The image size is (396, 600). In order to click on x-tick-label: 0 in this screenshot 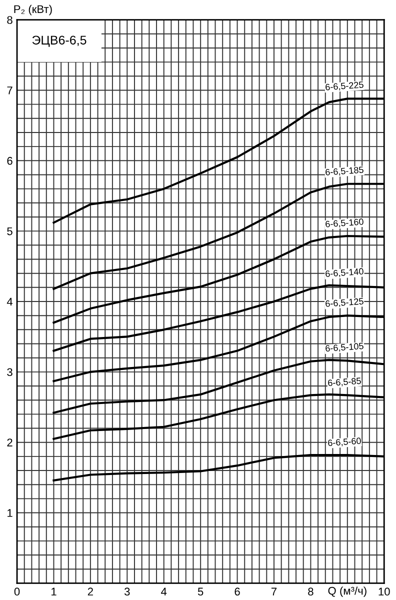, I will do `click(17, 592)`.